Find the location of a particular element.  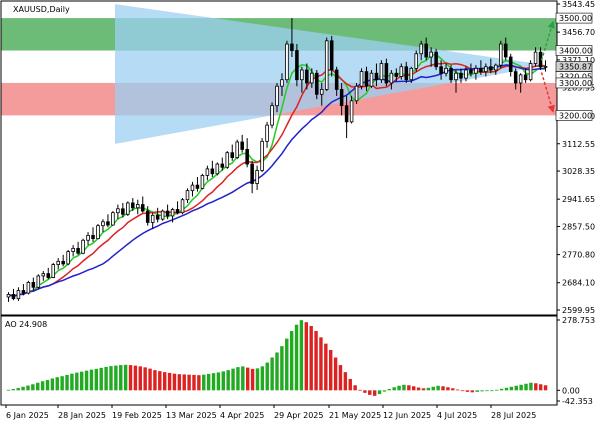

time-tick-label: 28 Jul 2025 is located at coordinates (513, 415).